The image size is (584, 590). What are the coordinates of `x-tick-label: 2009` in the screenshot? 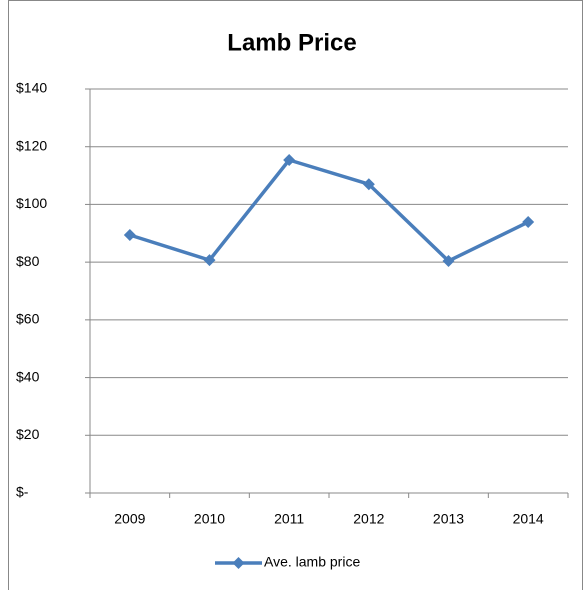 It's located at (129, 519).